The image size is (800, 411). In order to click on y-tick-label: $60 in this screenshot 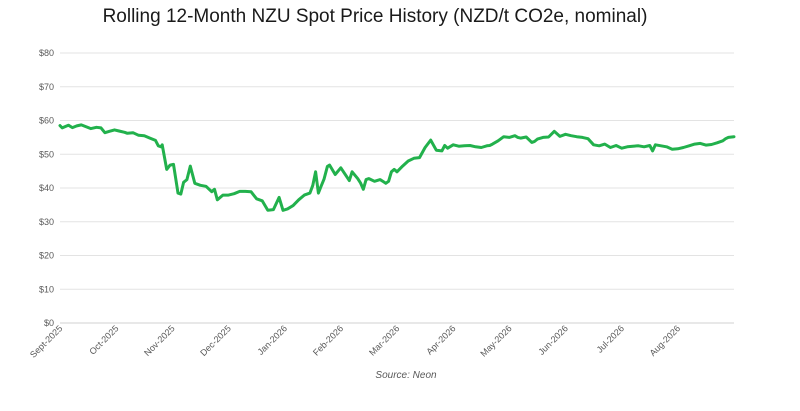, I will do `click(46, 121)`.